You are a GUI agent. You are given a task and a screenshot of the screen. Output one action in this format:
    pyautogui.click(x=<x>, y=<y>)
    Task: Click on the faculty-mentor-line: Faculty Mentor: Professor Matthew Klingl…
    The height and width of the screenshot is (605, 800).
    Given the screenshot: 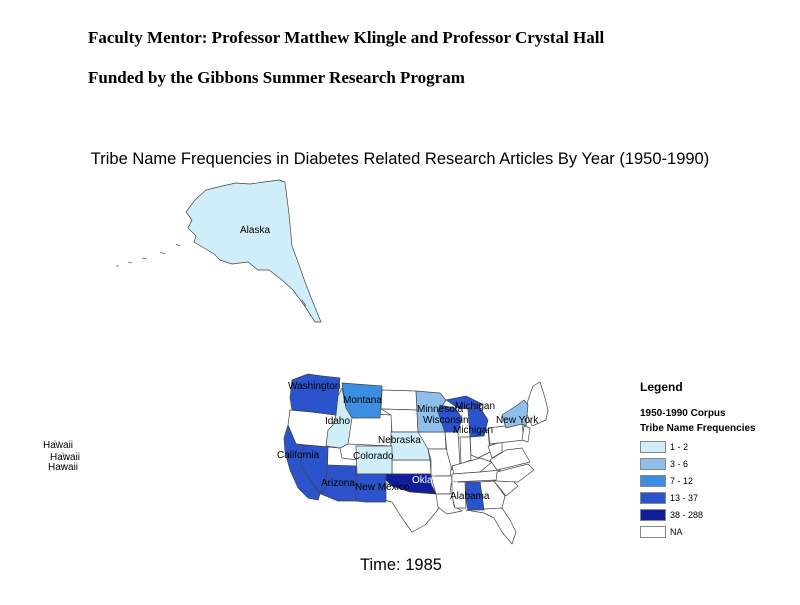 What is the action you would take?
    pyautogui.click(x=346, y=37)
    